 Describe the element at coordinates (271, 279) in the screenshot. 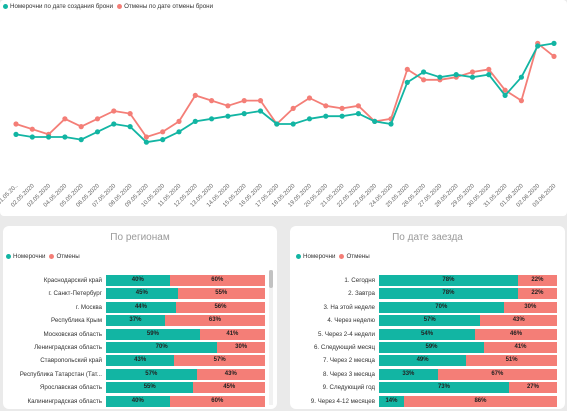

I see `region-scrollbar-thumb` at that location.